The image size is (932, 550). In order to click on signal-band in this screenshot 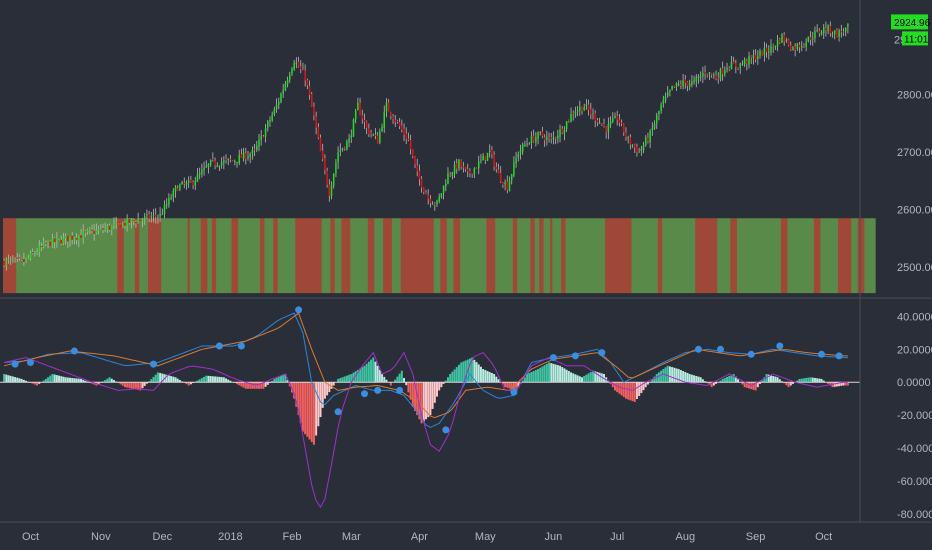, I will do `click(439, 256)`.